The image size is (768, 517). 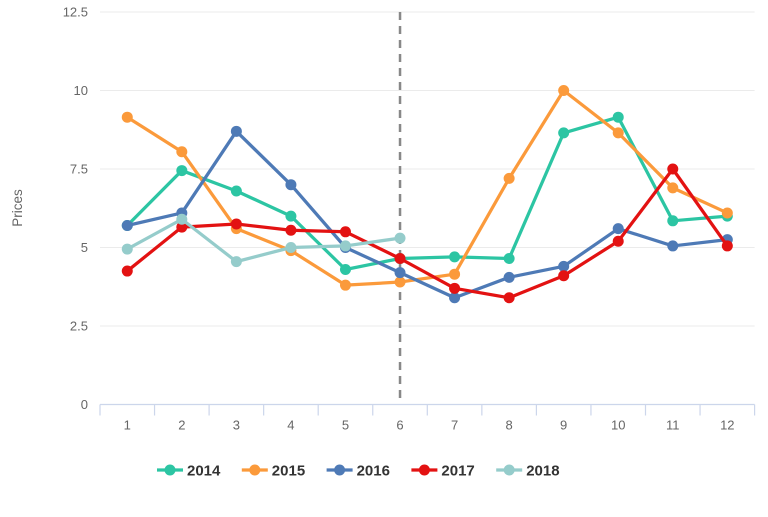 What do you see at coordinates (236, 425) in the screenshot?
I see `x-tick-label-3: 3` at bounding box center [236, 425].